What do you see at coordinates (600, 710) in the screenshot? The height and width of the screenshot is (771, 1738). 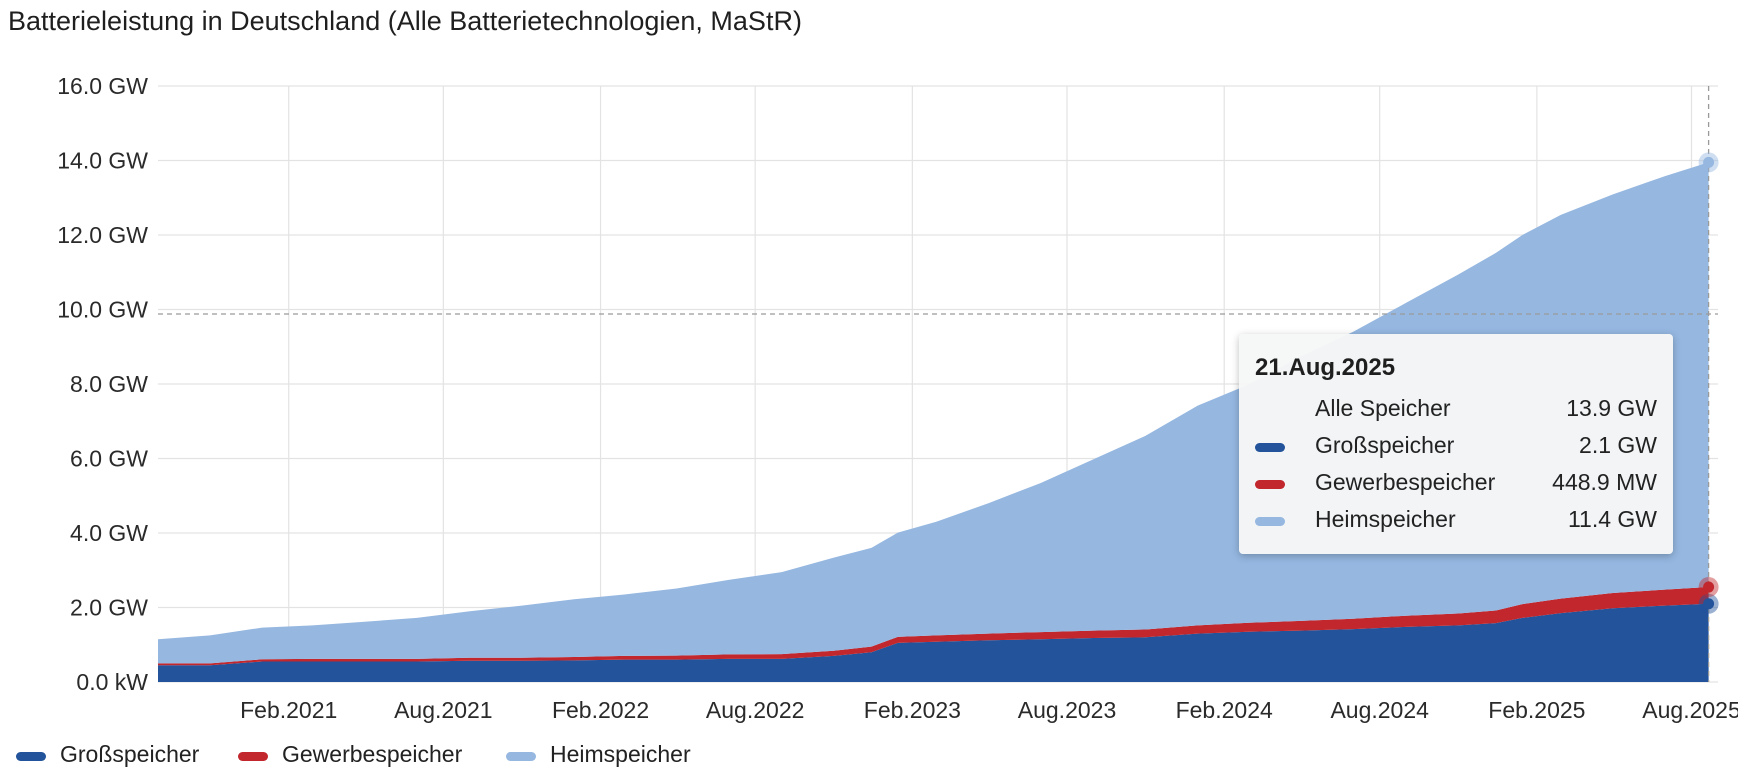 I see `x-tick-label: Feb.2022` at bounding box center [600, 710].